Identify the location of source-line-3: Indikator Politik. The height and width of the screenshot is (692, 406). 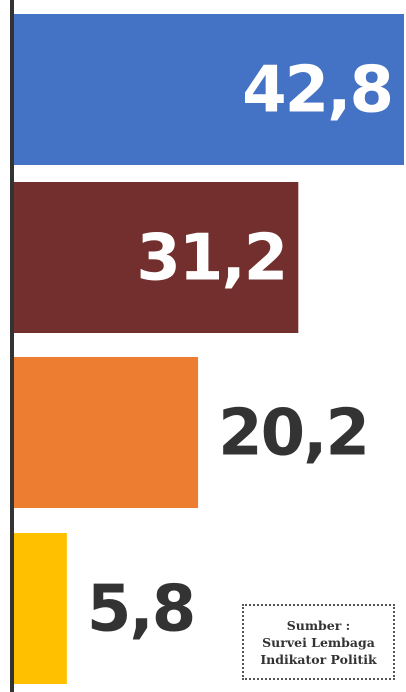
(318, 659).